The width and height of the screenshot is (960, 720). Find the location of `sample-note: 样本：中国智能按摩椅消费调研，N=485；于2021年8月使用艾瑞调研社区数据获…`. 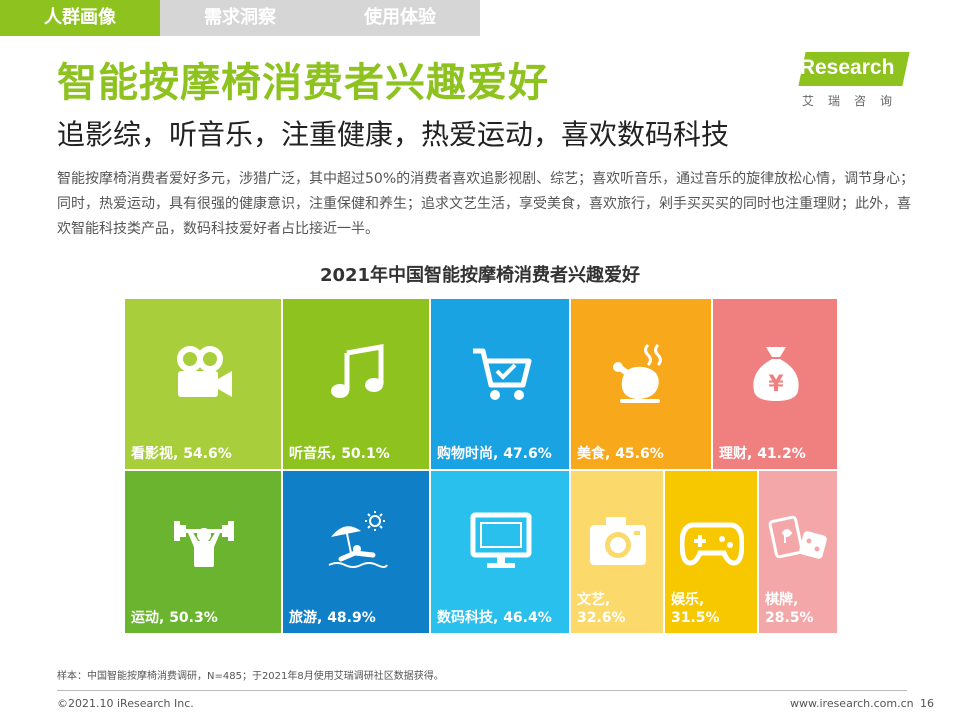

sample-note: 样本：中国智能按摩椅消费调研，N=485；于2021年8月使用艾瑞调研社区数据获… is located at coordinates (250, 676).